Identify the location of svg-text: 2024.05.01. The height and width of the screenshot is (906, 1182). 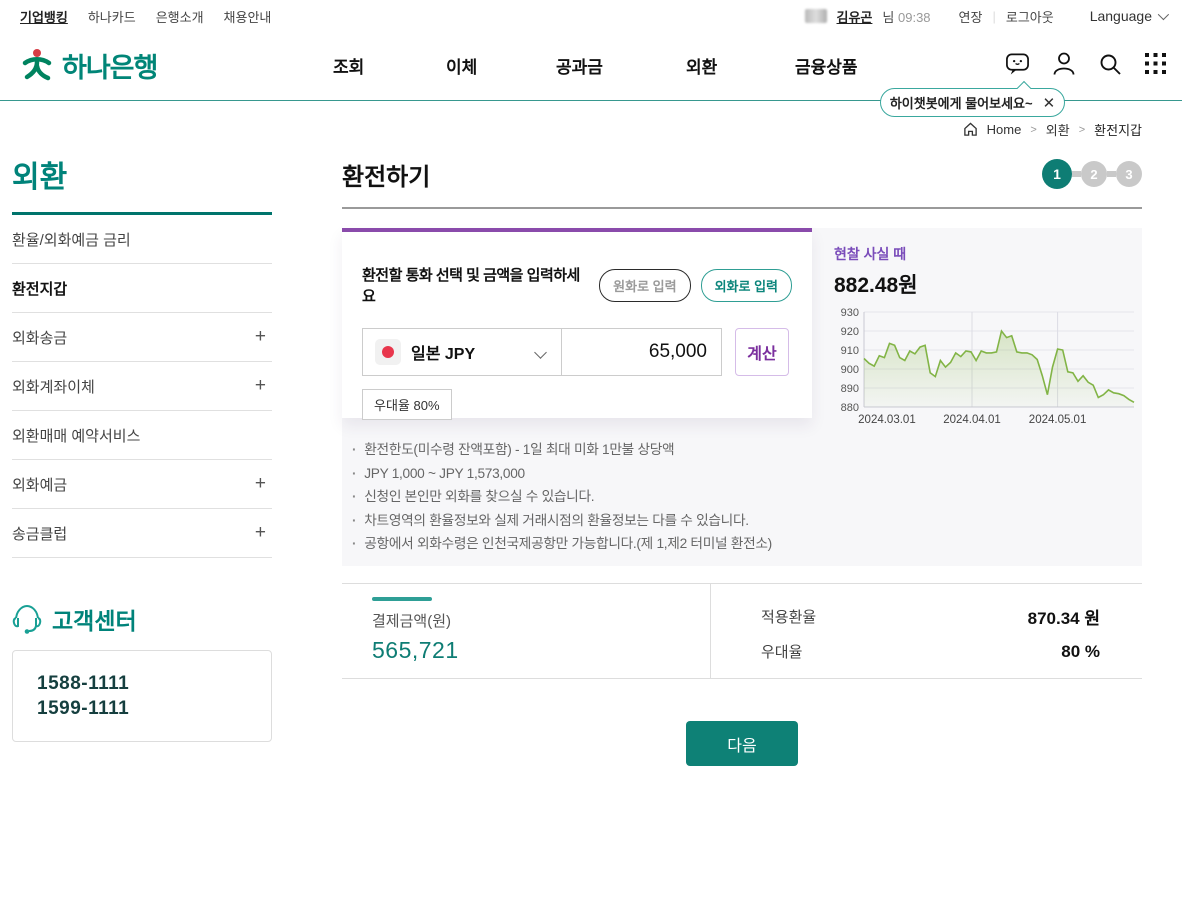
(1058, 420).